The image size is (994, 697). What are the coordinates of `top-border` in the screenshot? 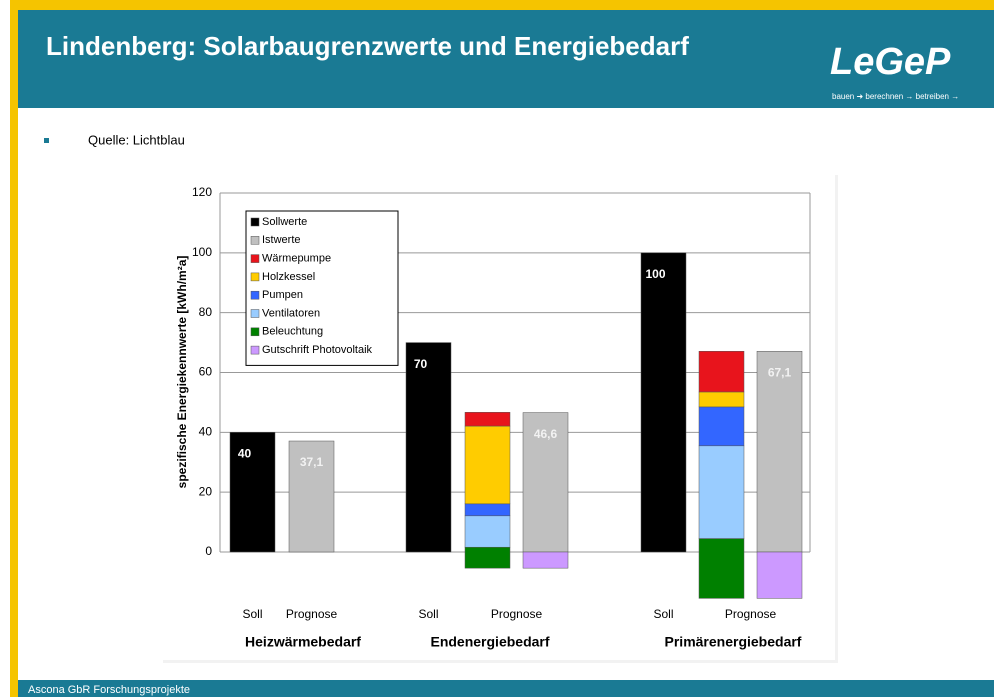 It's located at (502, 5).